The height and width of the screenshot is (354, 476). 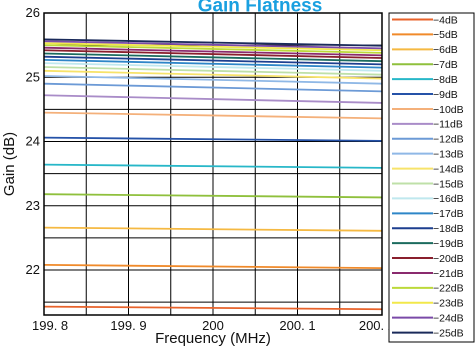 I want to click on y-tick-label: 25, so click(x=33, y=76).